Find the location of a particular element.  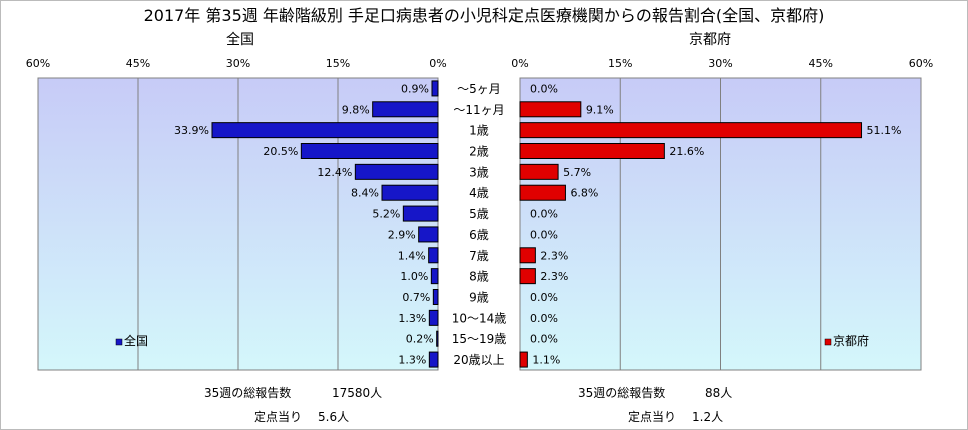

kyoto-data-label: 5.7% is located at coordinates (577, 172).